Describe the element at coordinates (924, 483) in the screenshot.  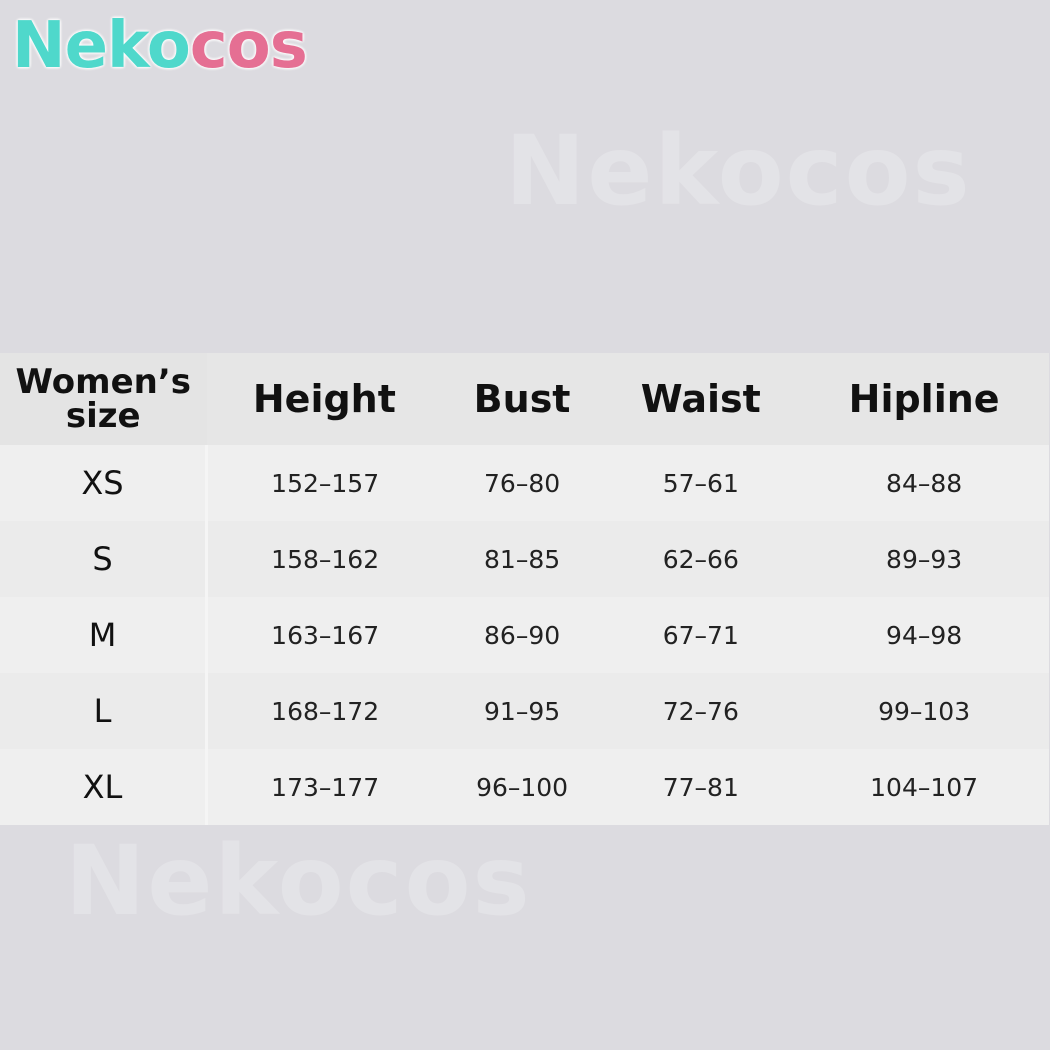
I see `cell-hipline: 84–88` at that location.